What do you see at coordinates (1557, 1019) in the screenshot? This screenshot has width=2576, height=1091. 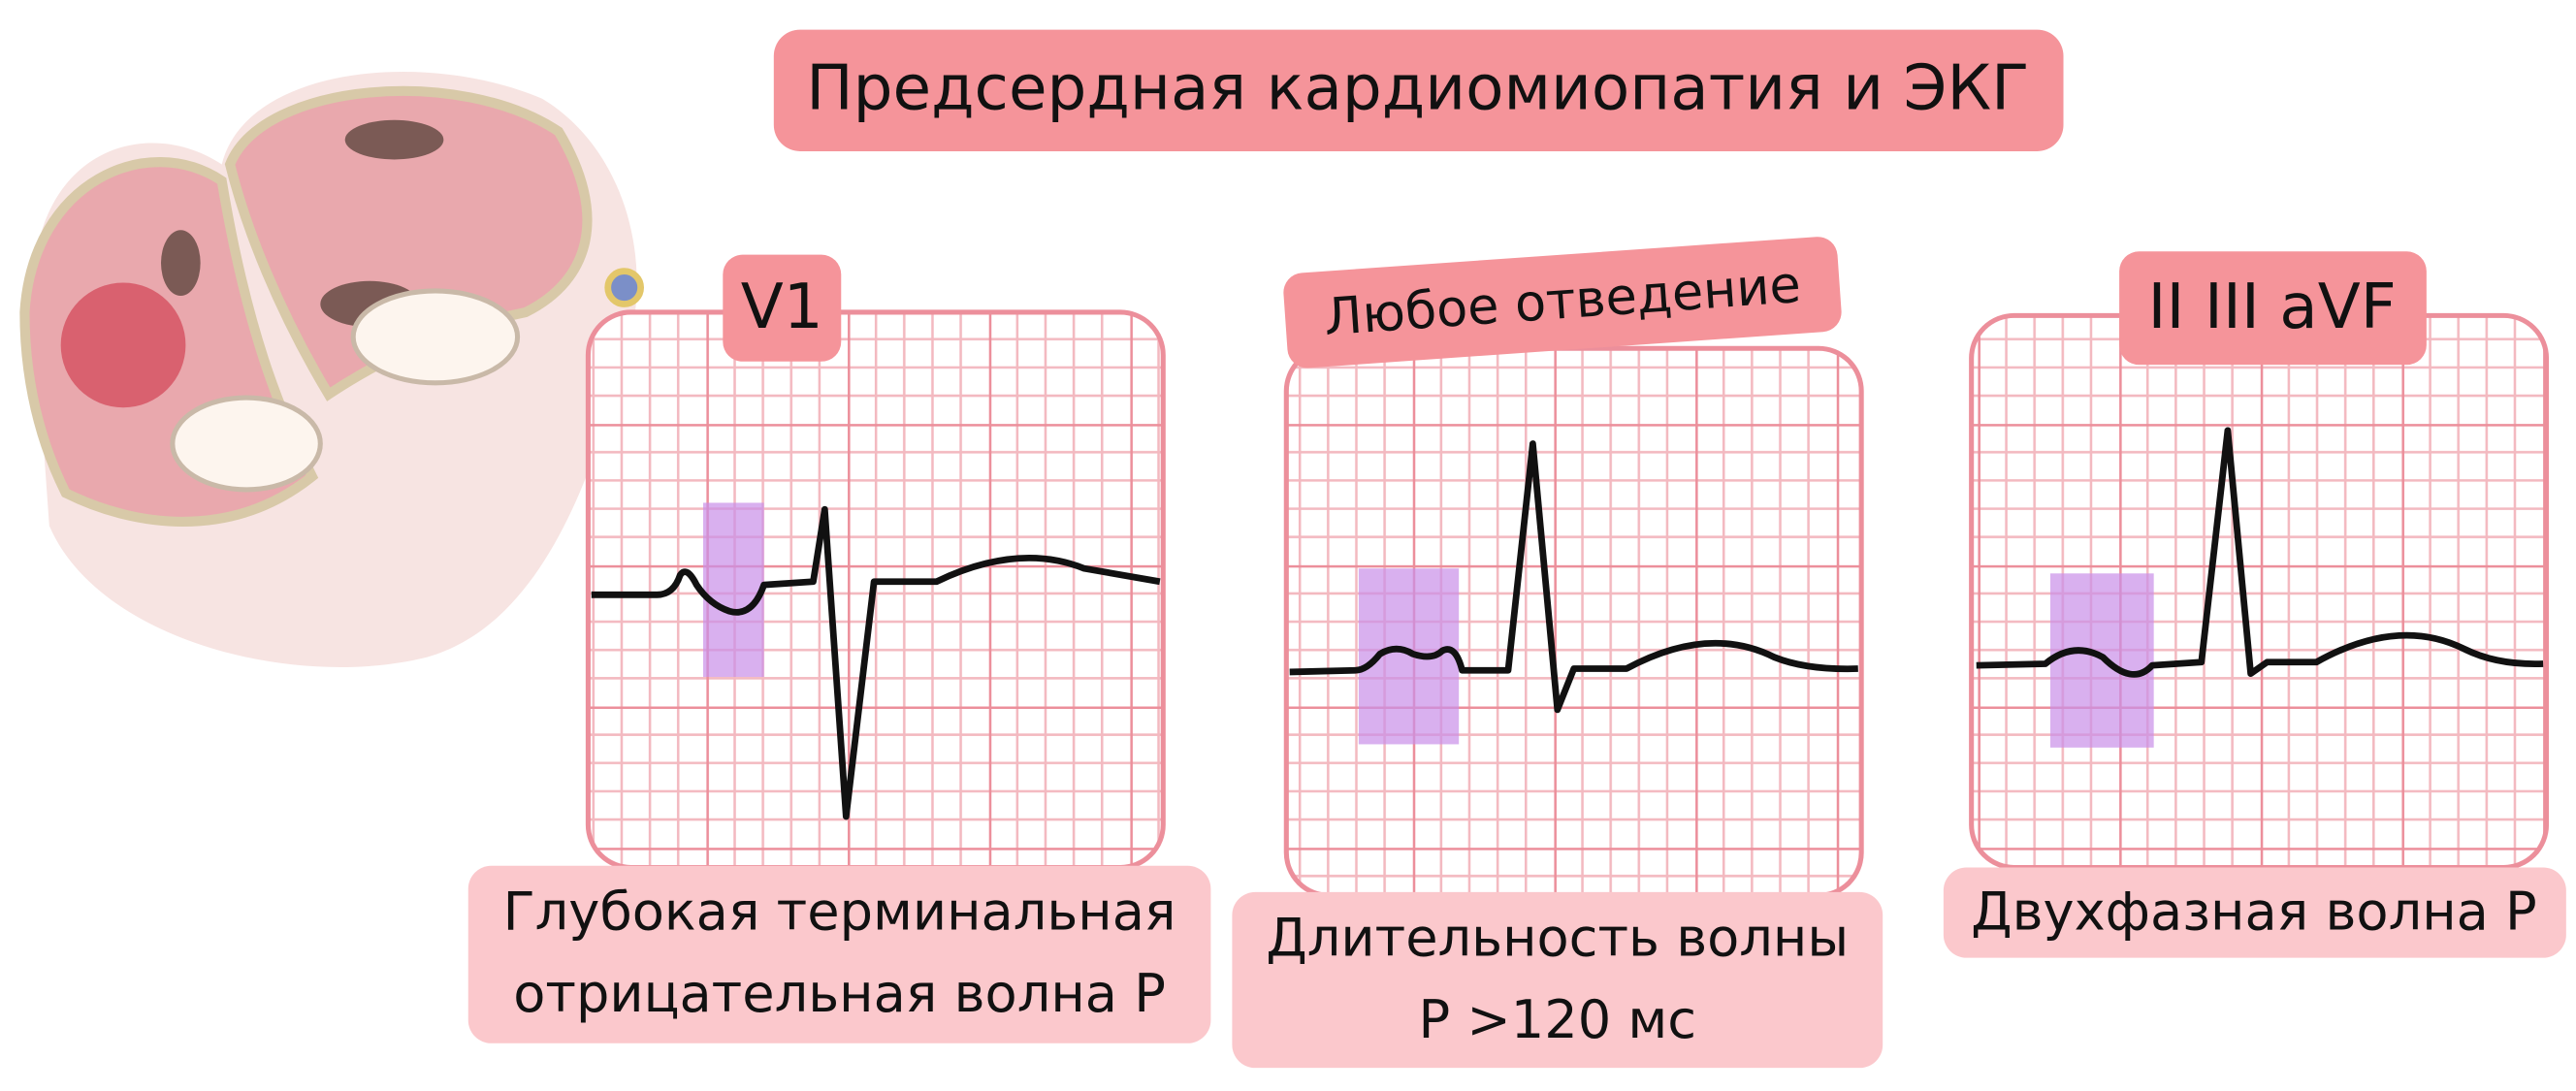 I see `caption: P >120 мс` at bounding box center [1557, 1019].